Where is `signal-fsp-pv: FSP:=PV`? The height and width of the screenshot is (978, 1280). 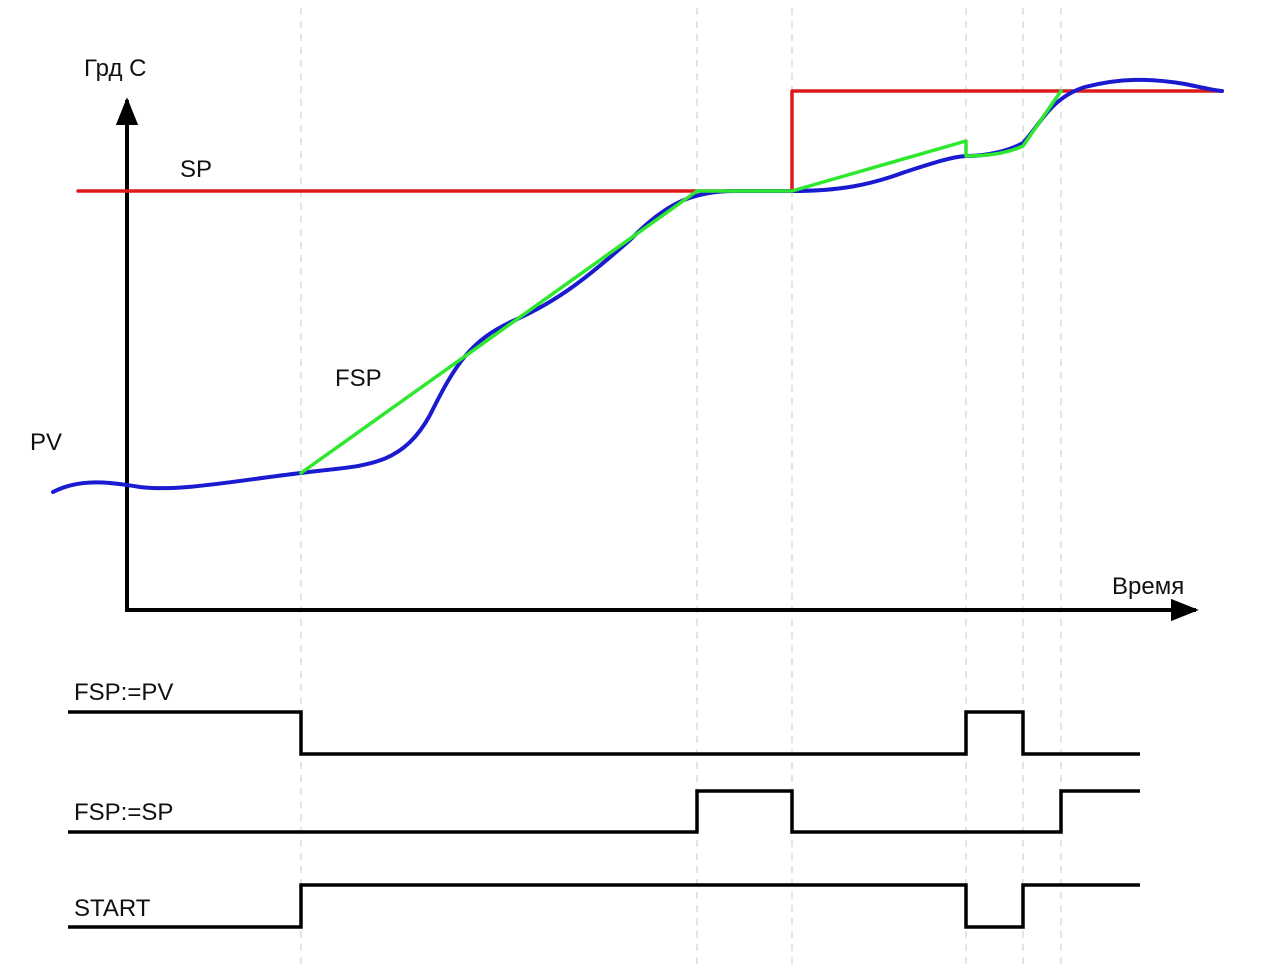
signal-fsp-pv: FSP:=PV is located at coordinates (604, 717).